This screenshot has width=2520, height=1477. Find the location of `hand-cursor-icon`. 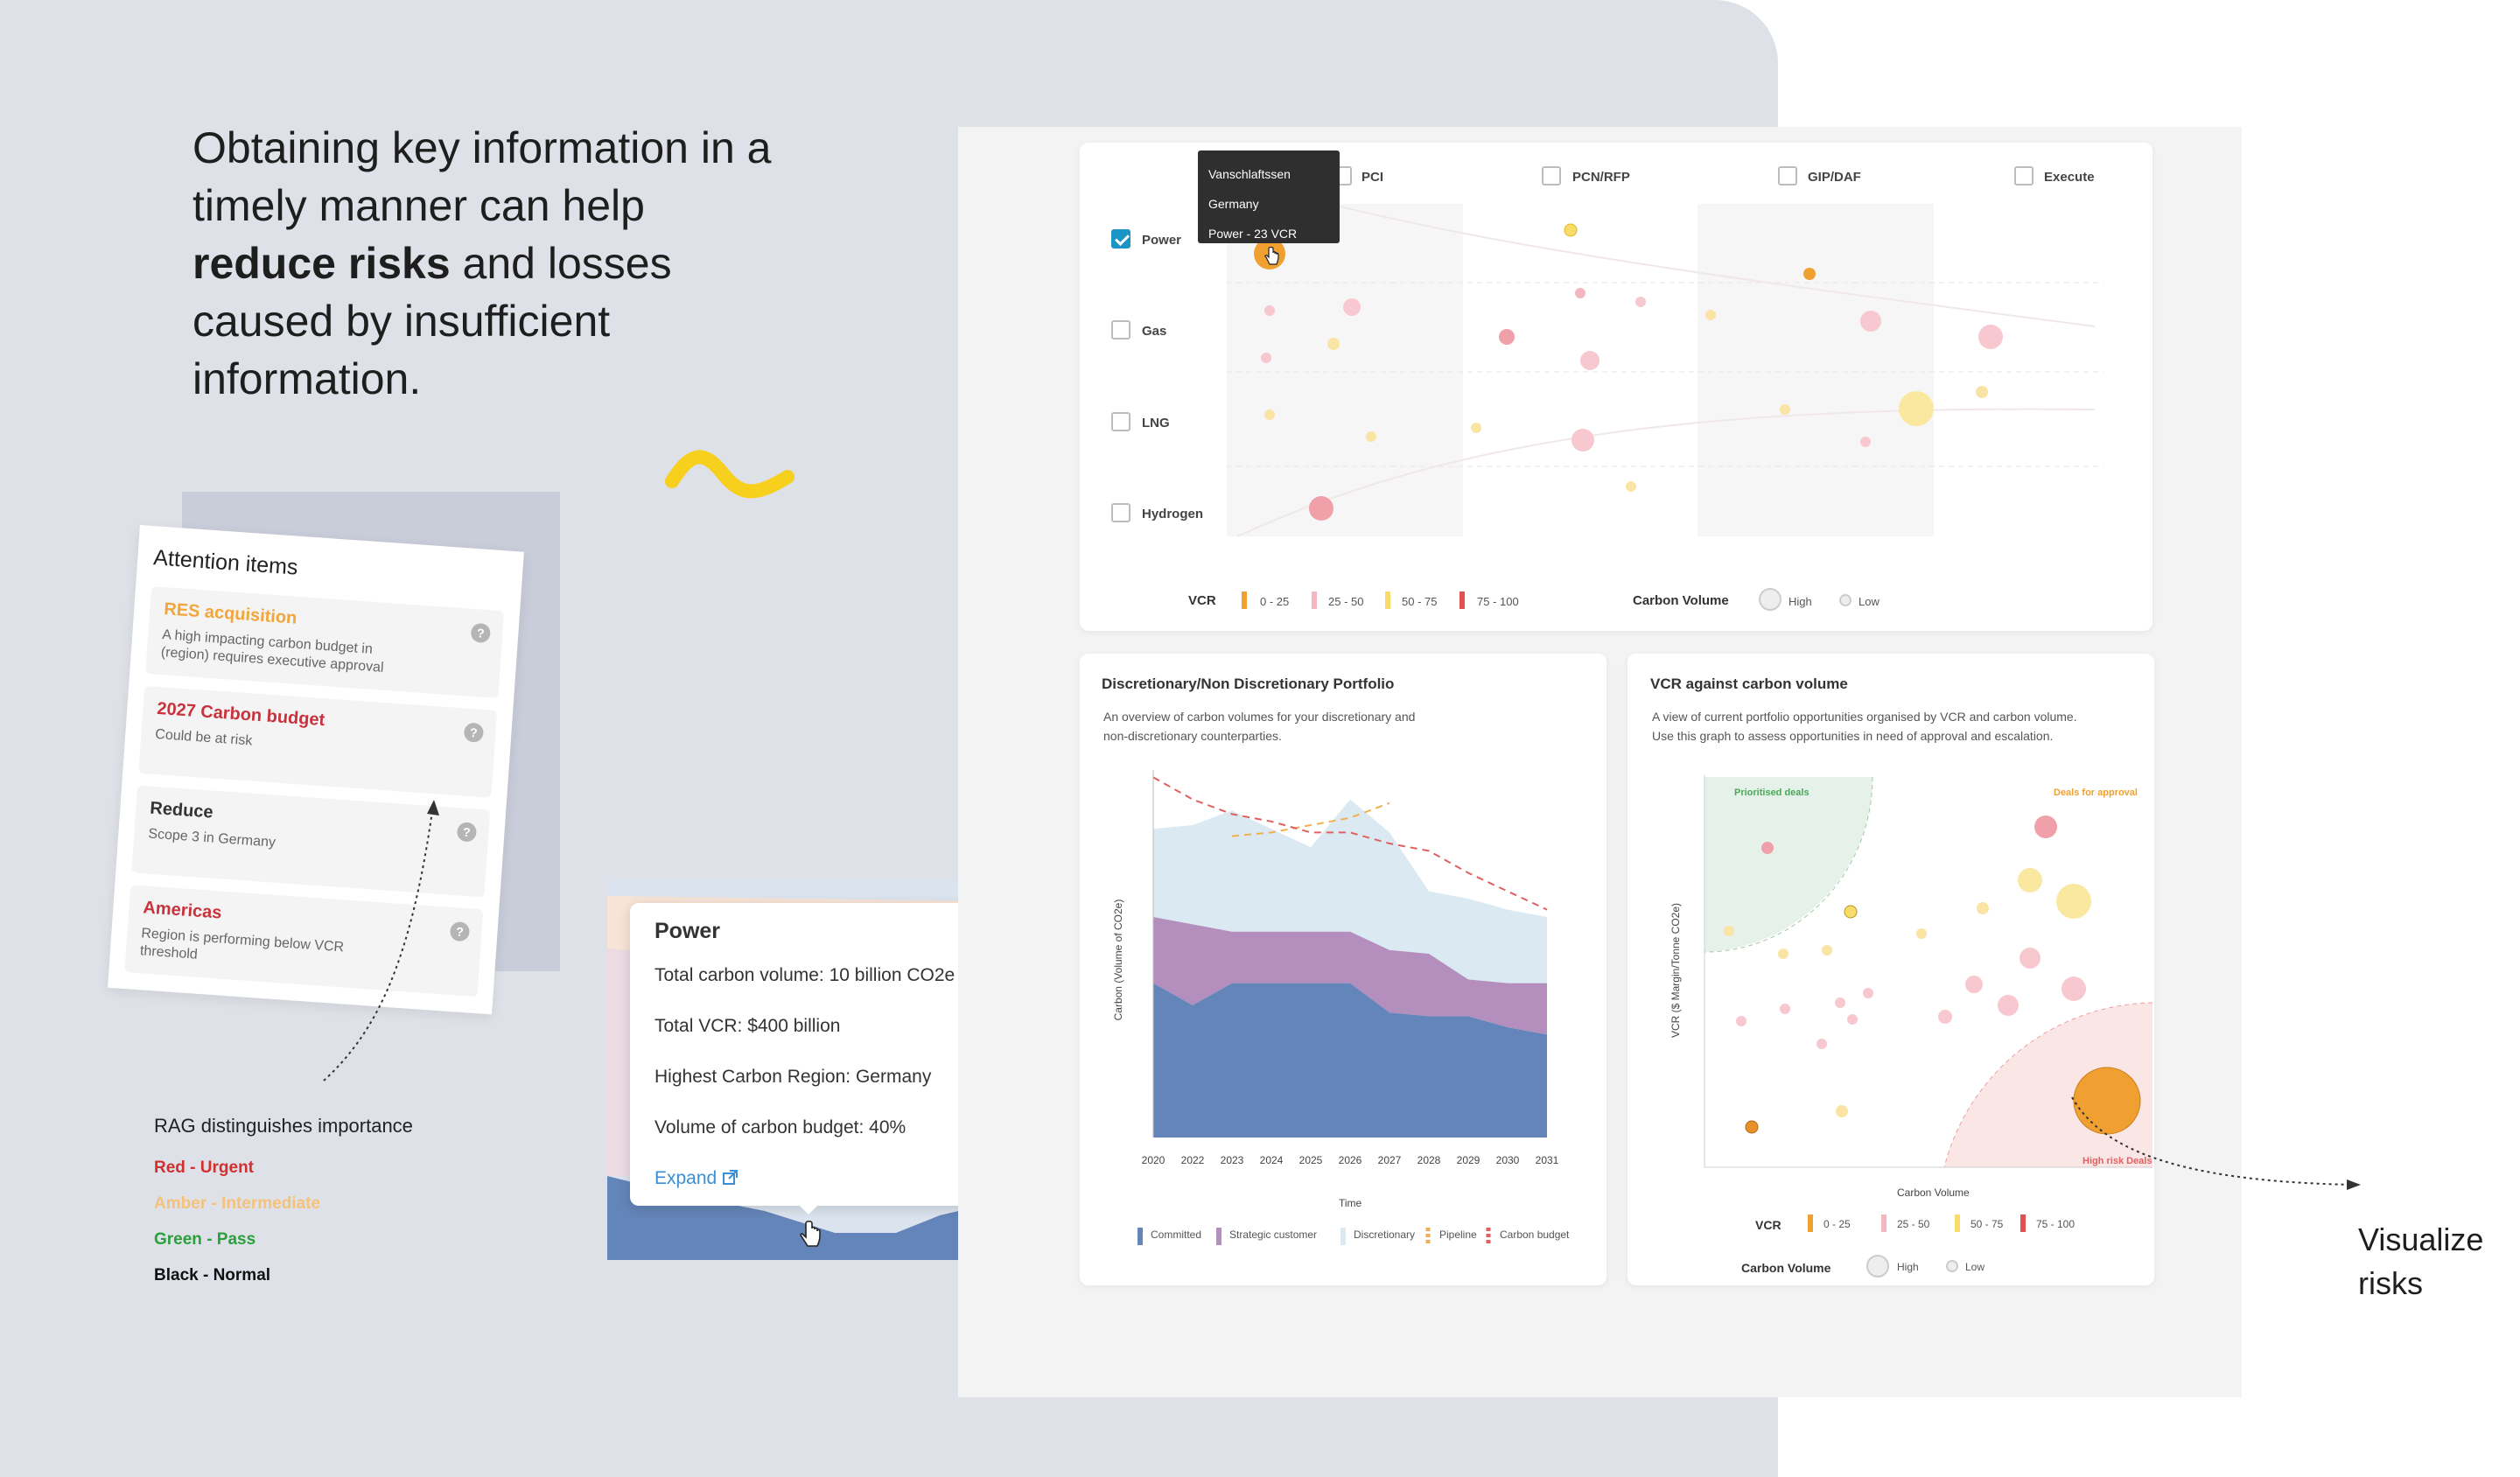

hand-cursor-icon is located at coordinates (810, 1233).